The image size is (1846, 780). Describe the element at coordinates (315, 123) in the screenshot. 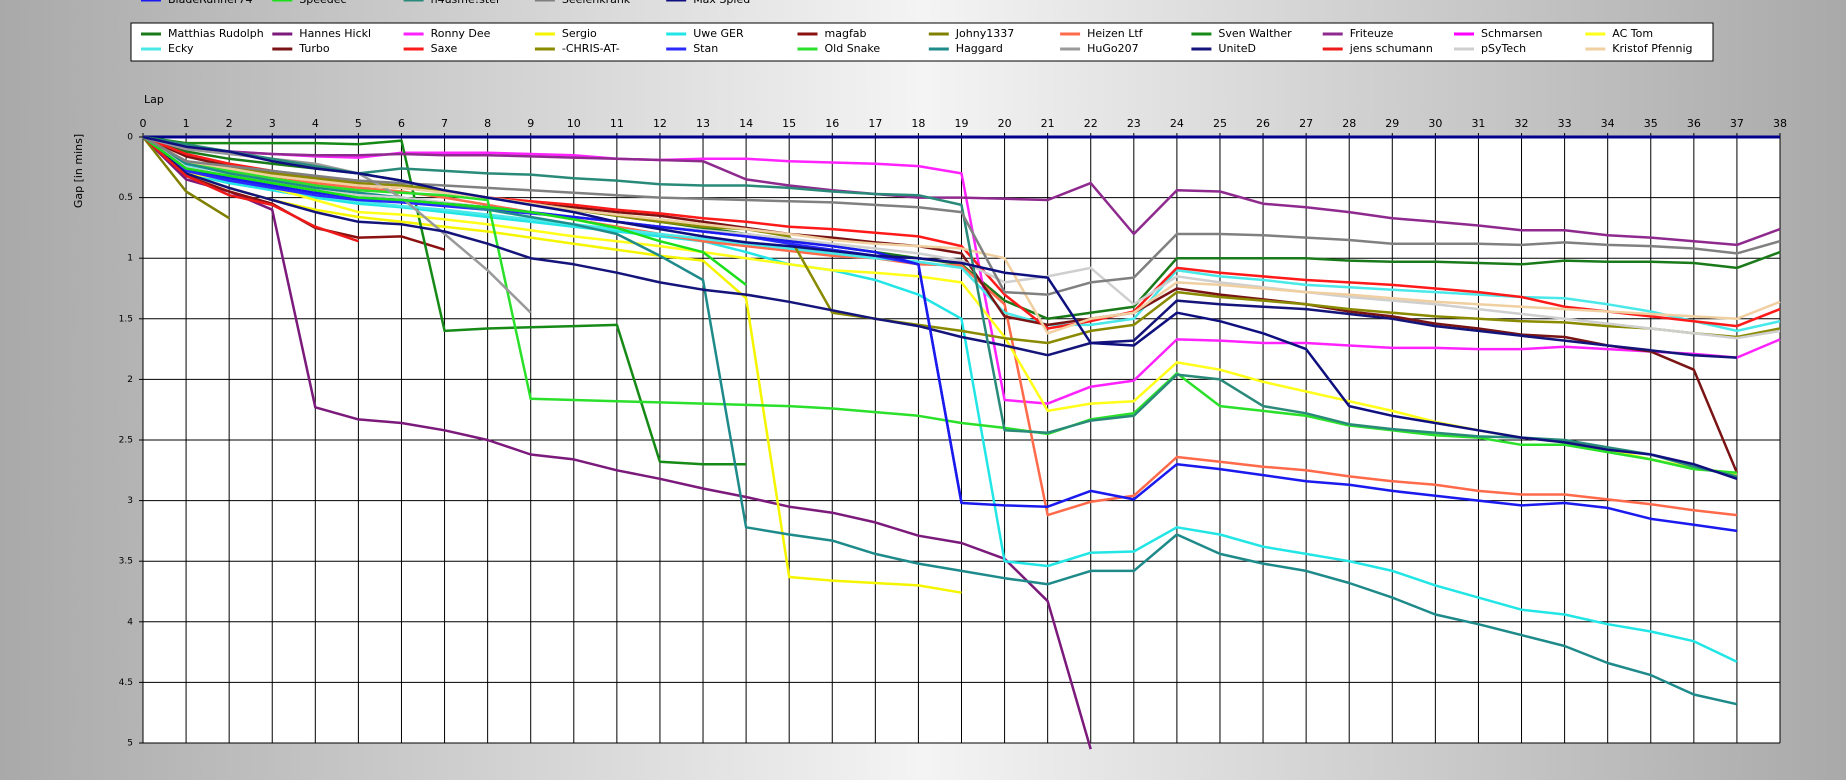

I see `x-tick-label: 4` at that location.